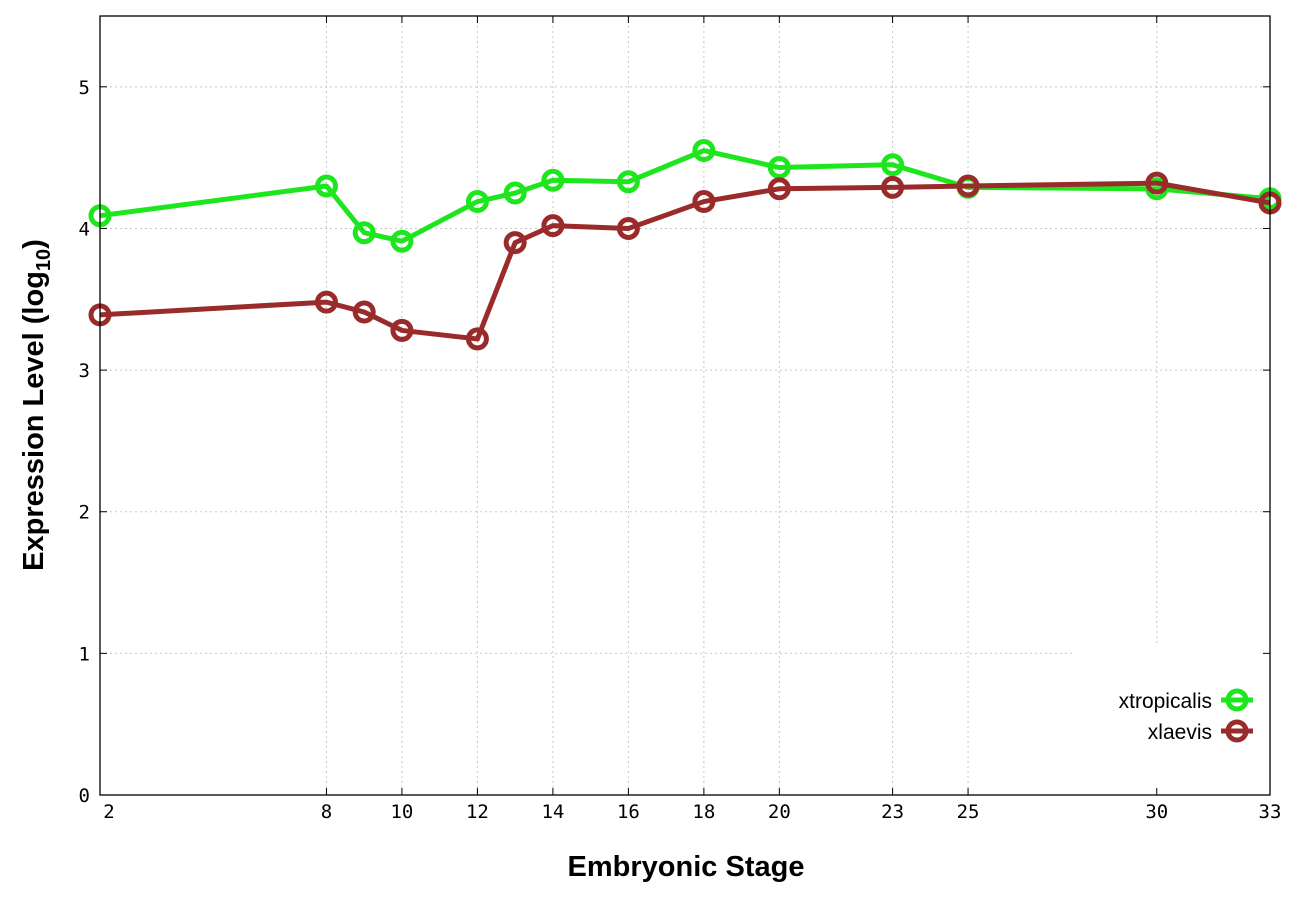  What do you see at coordinates (1165, 701) in the screenshot?
I see `legend-label: xtropicalis` at bounding box center [1165, 701].